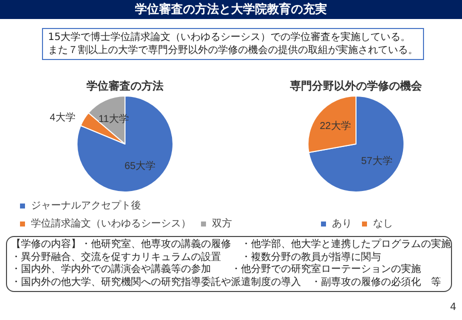 Image resolution: width=462 pixels, height=320 pixels. Describe the element at coordinates (231, 9) in the screenshot. I see `text: 学位審査の方法と大学院教育の充実` at that location.